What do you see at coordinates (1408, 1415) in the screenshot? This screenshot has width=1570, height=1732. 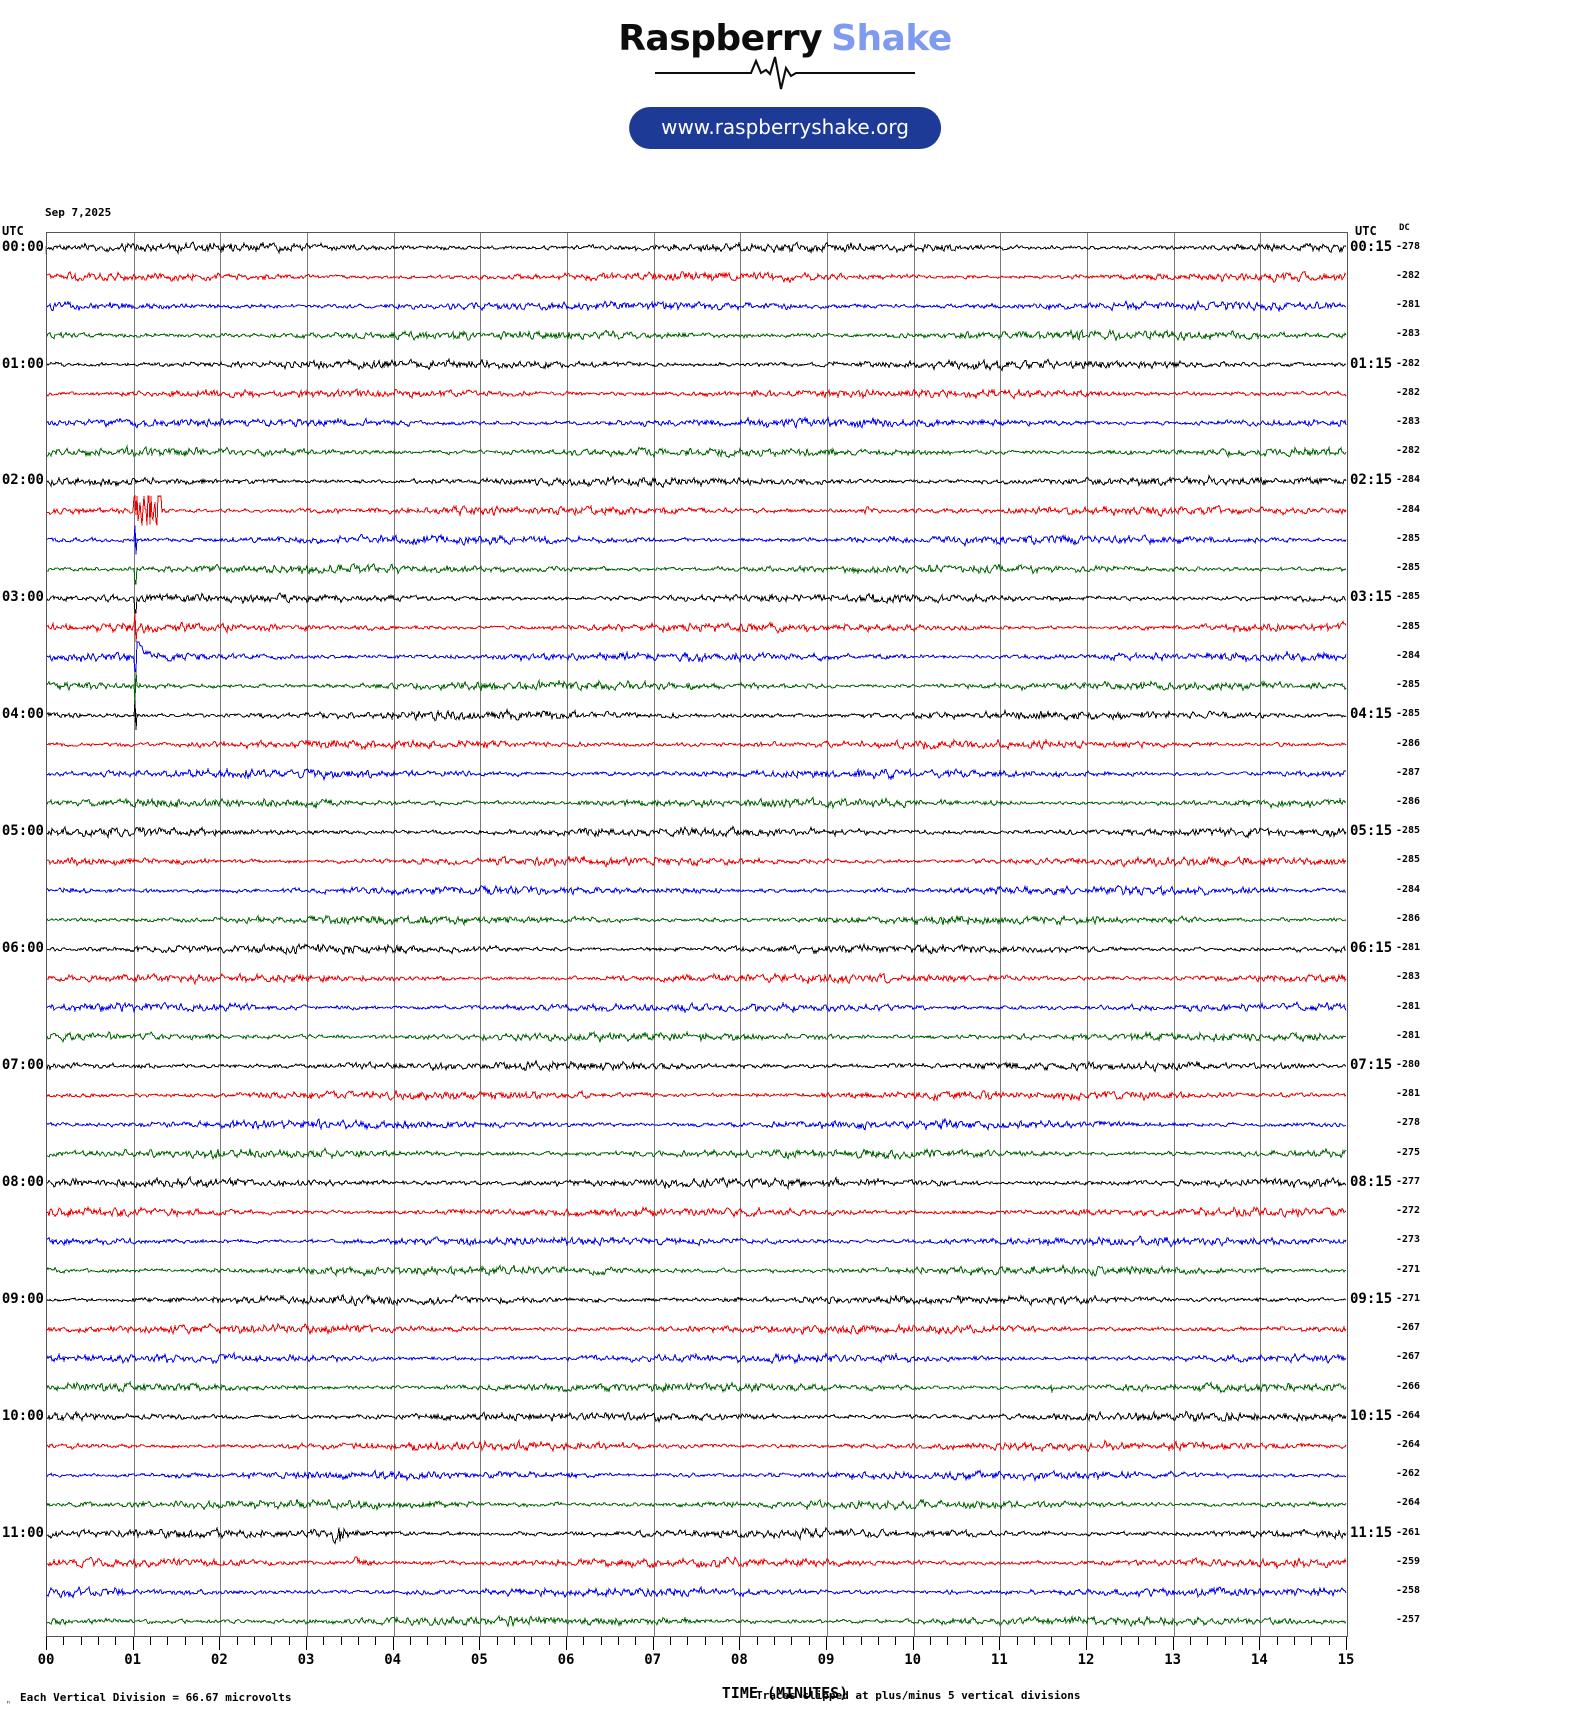 I see `dc-value-row-40: -264` at bounding box center [1408, 1415].